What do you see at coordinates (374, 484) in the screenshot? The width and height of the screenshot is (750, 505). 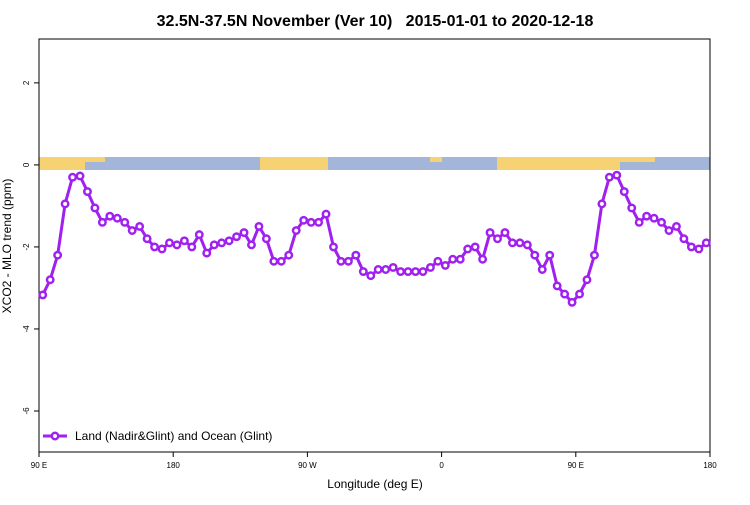 I see `x-axis-label: Longitude (deg E)` at bounding box center [374, 484].